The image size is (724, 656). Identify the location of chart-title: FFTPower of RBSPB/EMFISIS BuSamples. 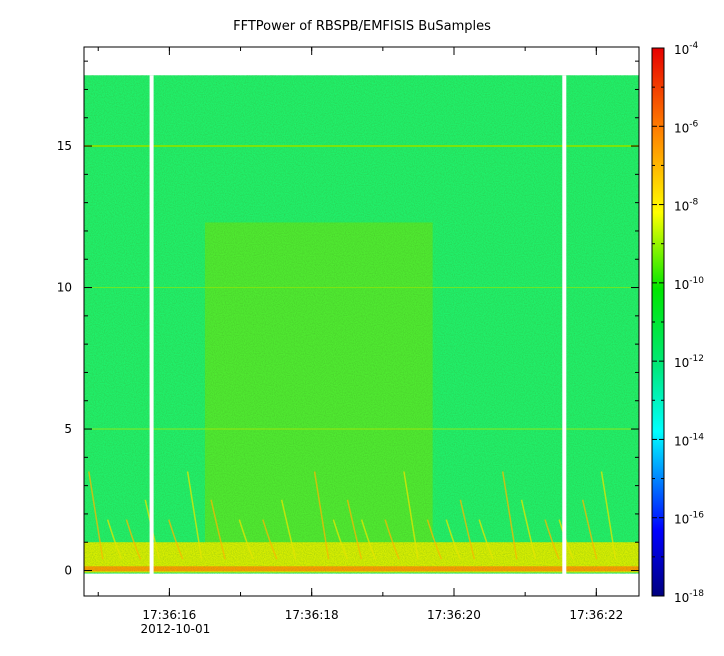
(362, 26).